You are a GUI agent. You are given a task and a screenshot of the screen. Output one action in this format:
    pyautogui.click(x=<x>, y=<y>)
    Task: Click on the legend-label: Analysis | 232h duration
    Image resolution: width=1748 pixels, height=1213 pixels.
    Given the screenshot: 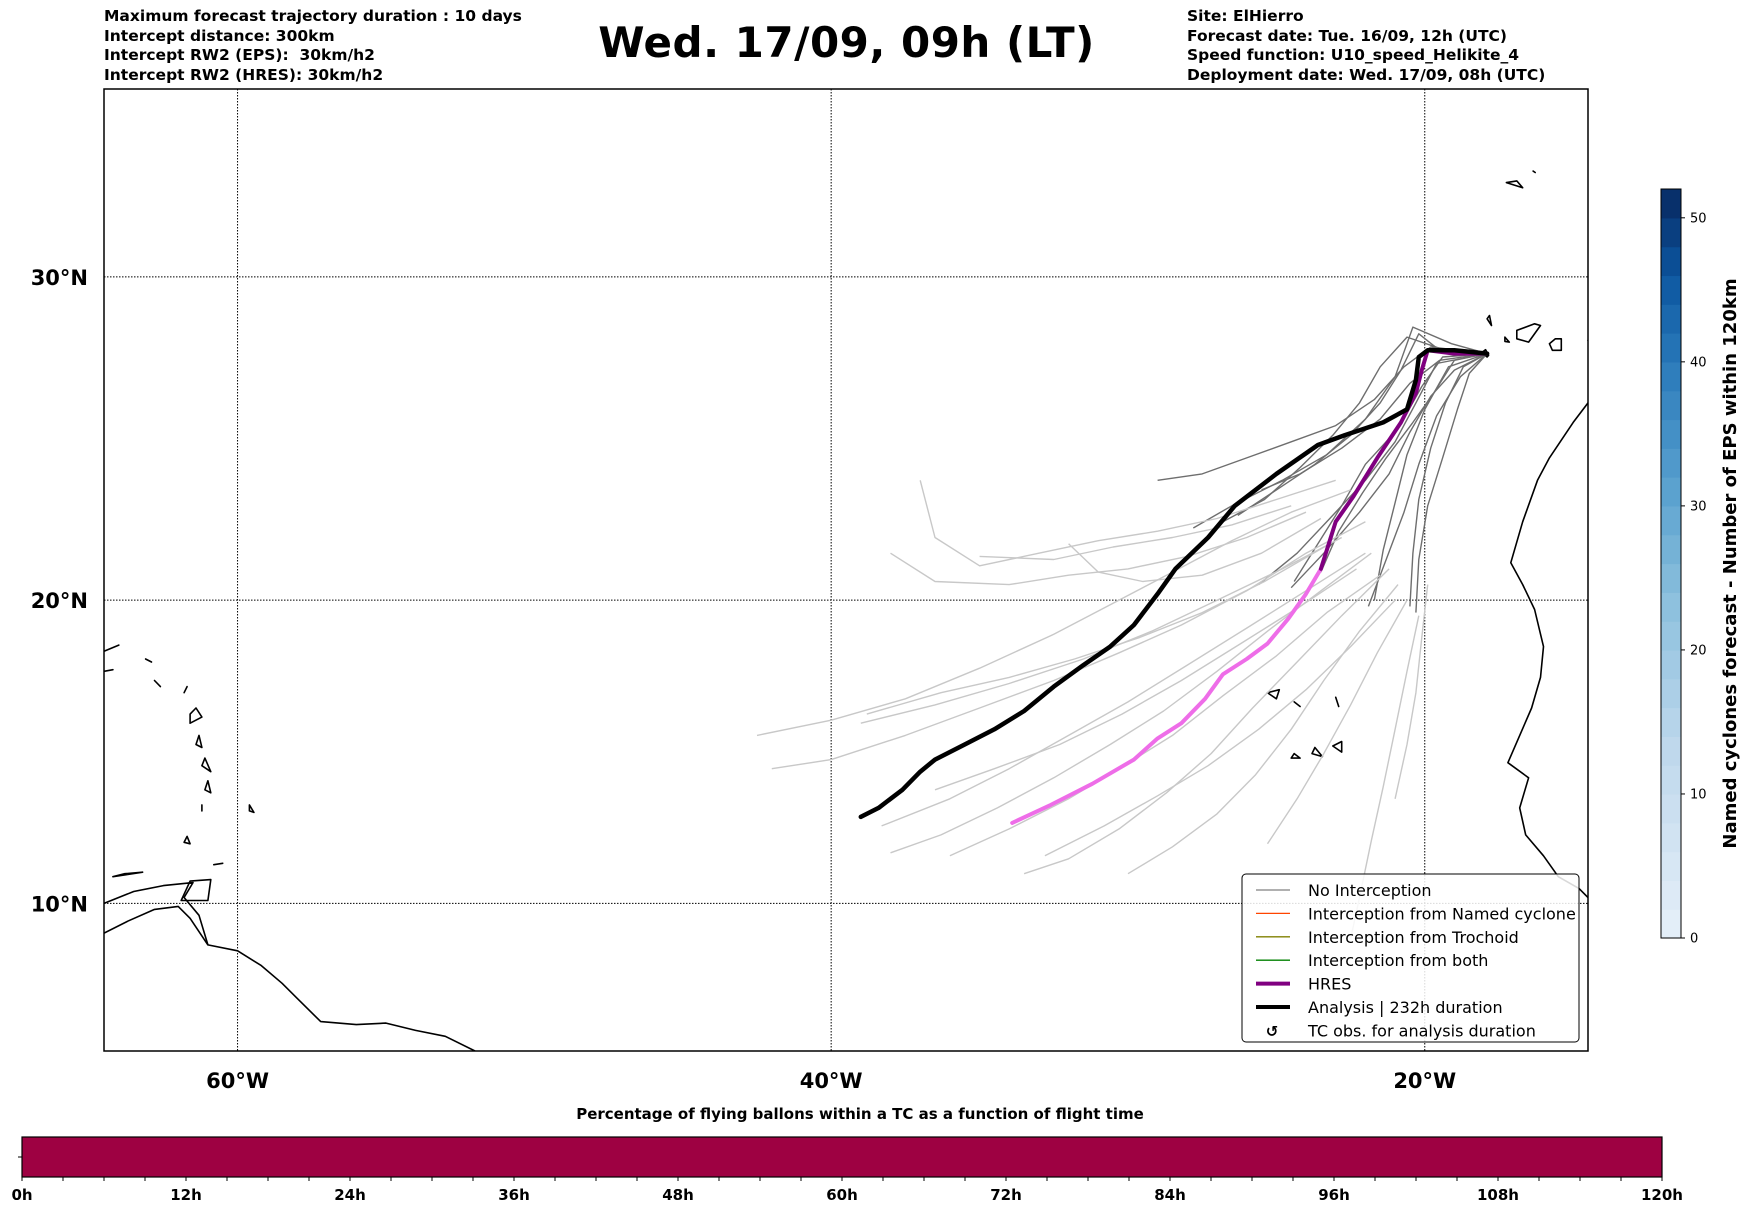 What is the action you would take?
    pyautogui.click(x=1405, y=1007)
    